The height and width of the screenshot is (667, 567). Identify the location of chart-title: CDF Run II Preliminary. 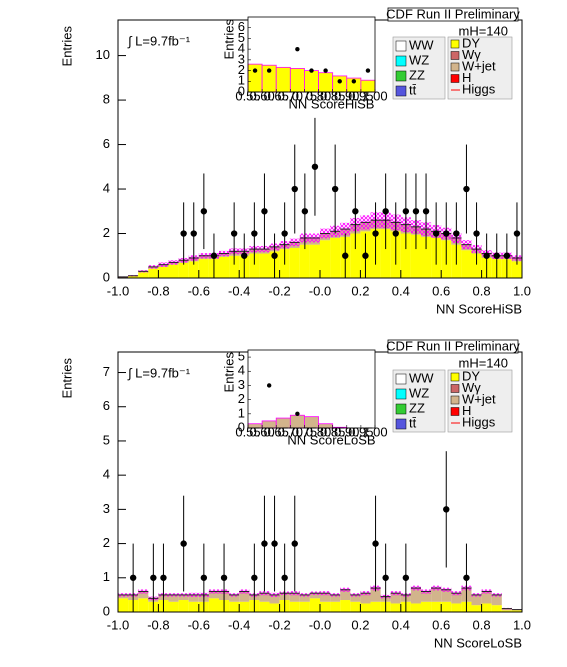
(453, 345).